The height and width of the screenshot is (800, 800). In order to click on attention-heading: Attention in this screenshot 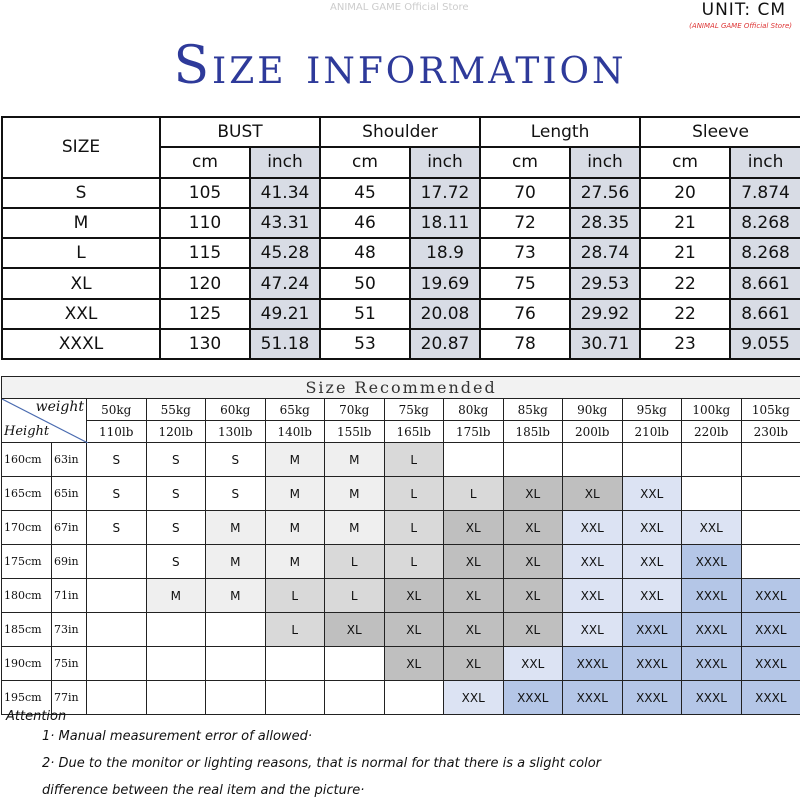, I will do `click(36, 716)`.